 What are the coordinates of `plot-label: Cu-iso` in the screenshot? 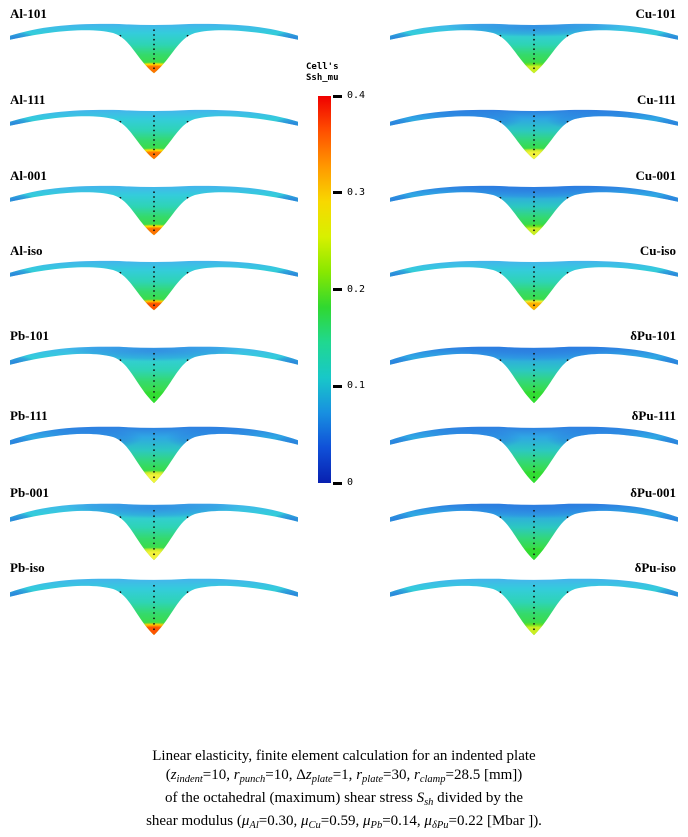 It's located at (657, 250).